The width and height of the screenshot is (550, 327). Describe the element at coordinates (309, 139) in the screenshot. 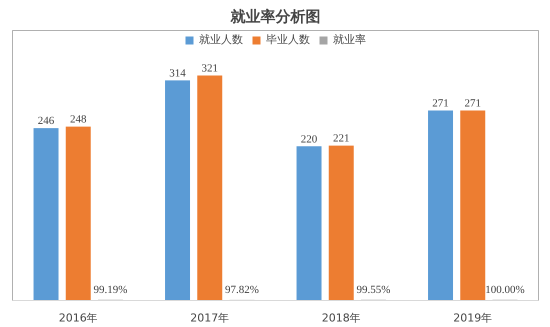

I see `data-label: 220` at that location.